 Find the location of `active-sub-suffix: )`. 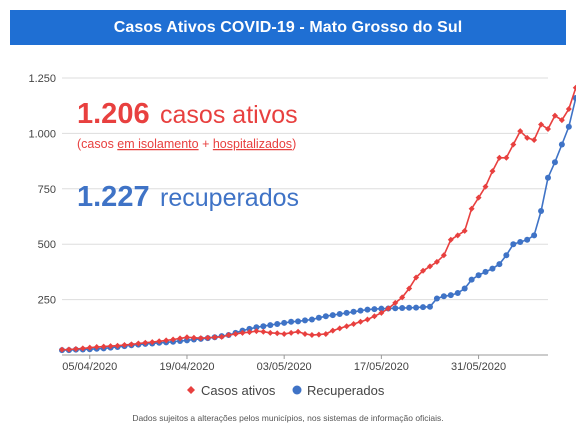

active-sub-suffix: ) is located at coordinates (294, 144).